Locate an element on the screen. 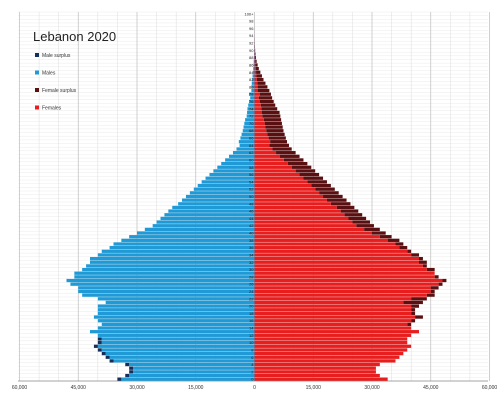 Image resolution: width=500 pixels, height=402 pixels. x-tick-label: 15,000 is located at coordinates (196, 388).